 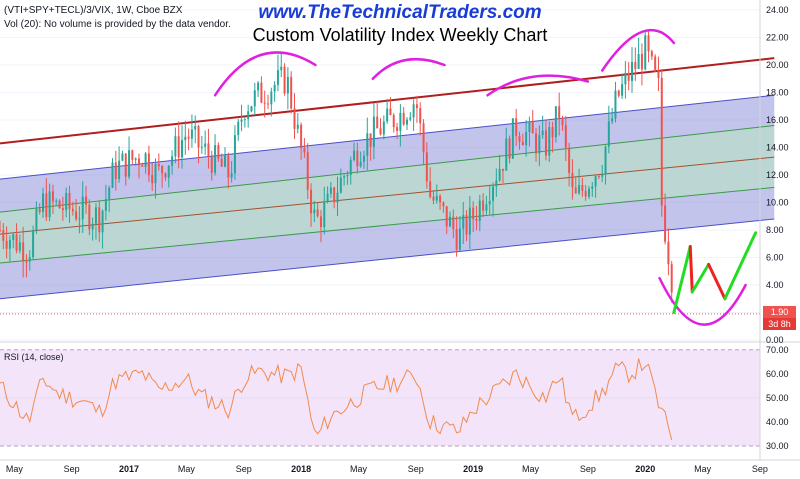 I want to click on time-tick-label: 2018, so click(x=301, y=469).